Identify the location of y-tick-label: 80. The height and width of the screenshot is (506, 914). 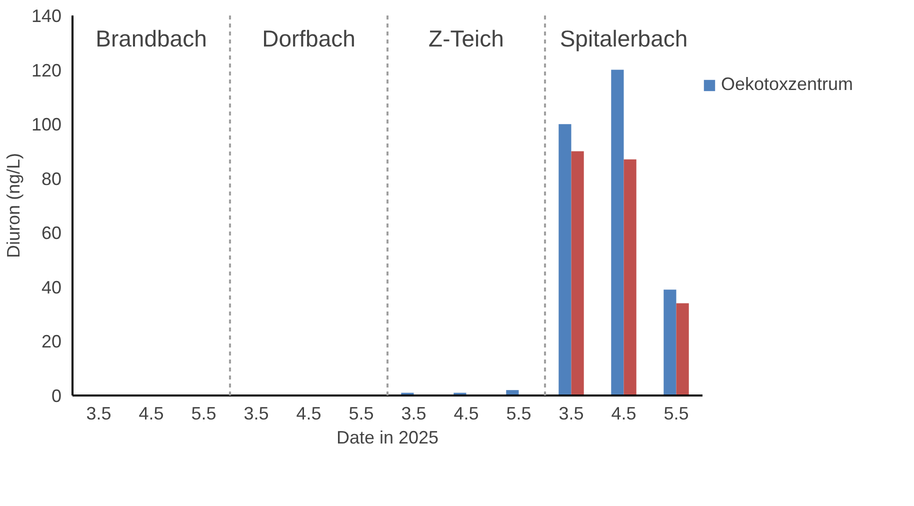
(51, 178).